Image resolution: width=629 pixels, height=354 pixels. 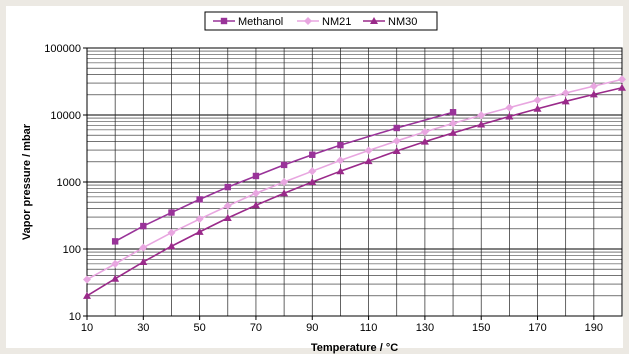 I want to click on x-tick-label: 130, so click(x=425, y=328).